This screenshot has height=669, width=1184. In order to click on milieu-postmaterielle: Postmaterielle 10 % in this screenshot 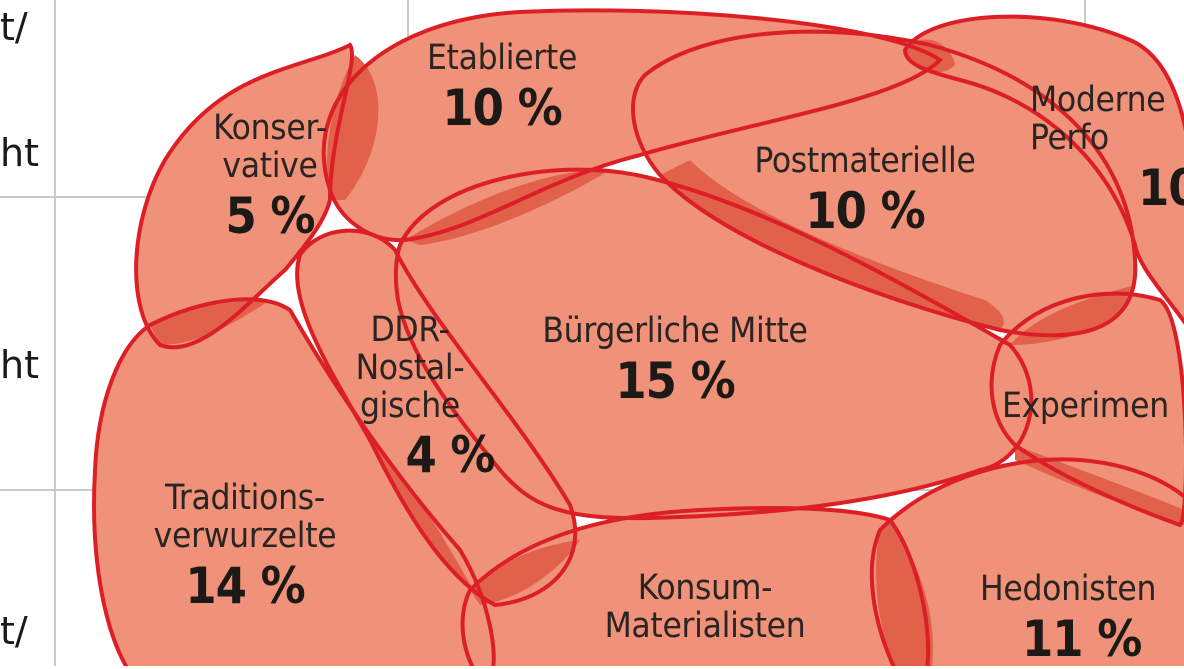, I will do `click(865, 191)`.